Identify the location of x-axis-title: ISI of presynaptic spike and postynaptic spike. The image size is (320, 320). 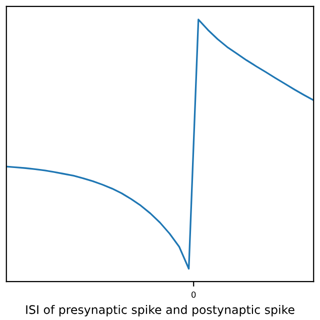
(160, 310).